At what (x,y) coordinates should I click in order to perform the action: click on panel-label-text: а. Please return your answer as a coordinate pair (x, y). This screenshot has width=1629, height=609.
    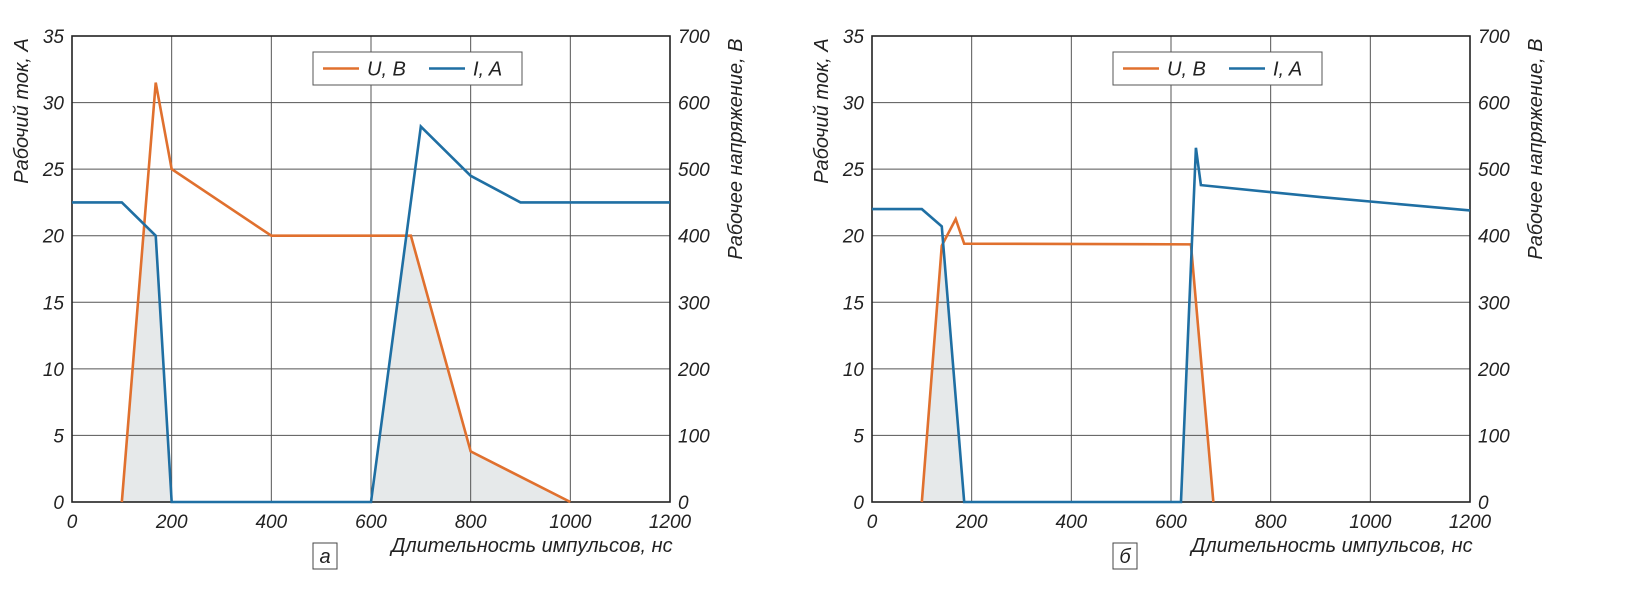
    Looking at the image, I should click on (324, 557).